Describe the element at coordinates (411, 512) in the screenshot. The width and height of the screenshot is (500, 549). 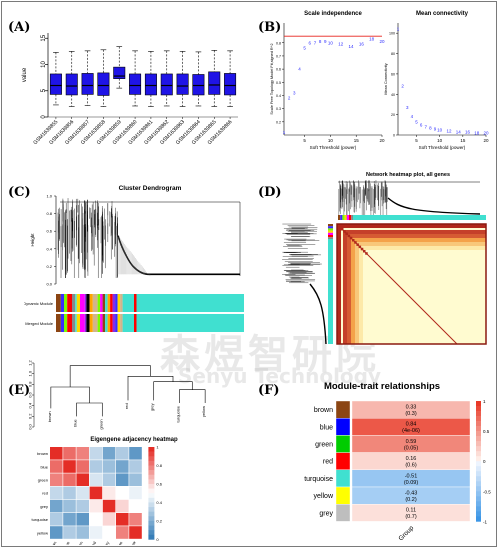
I see `trait-cell` at that location.